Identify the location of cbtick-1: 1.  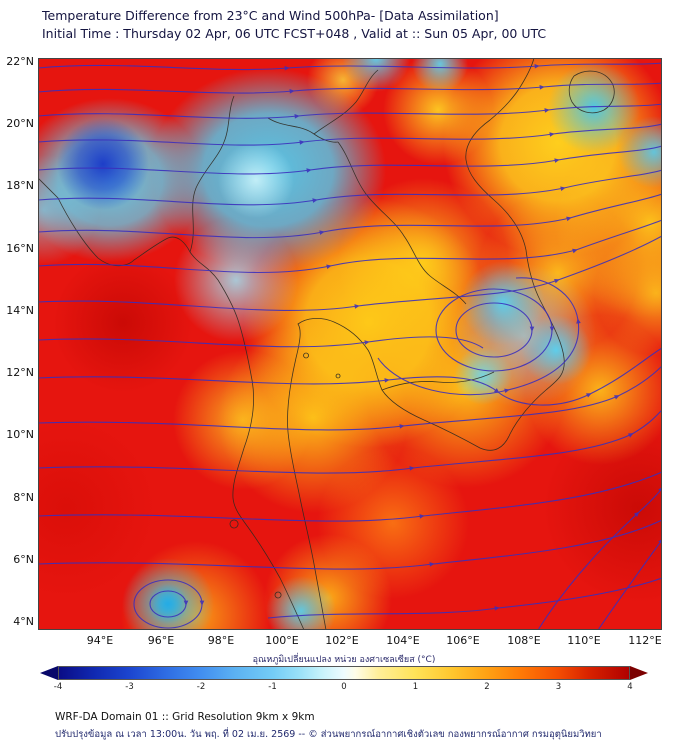
(415, 687).